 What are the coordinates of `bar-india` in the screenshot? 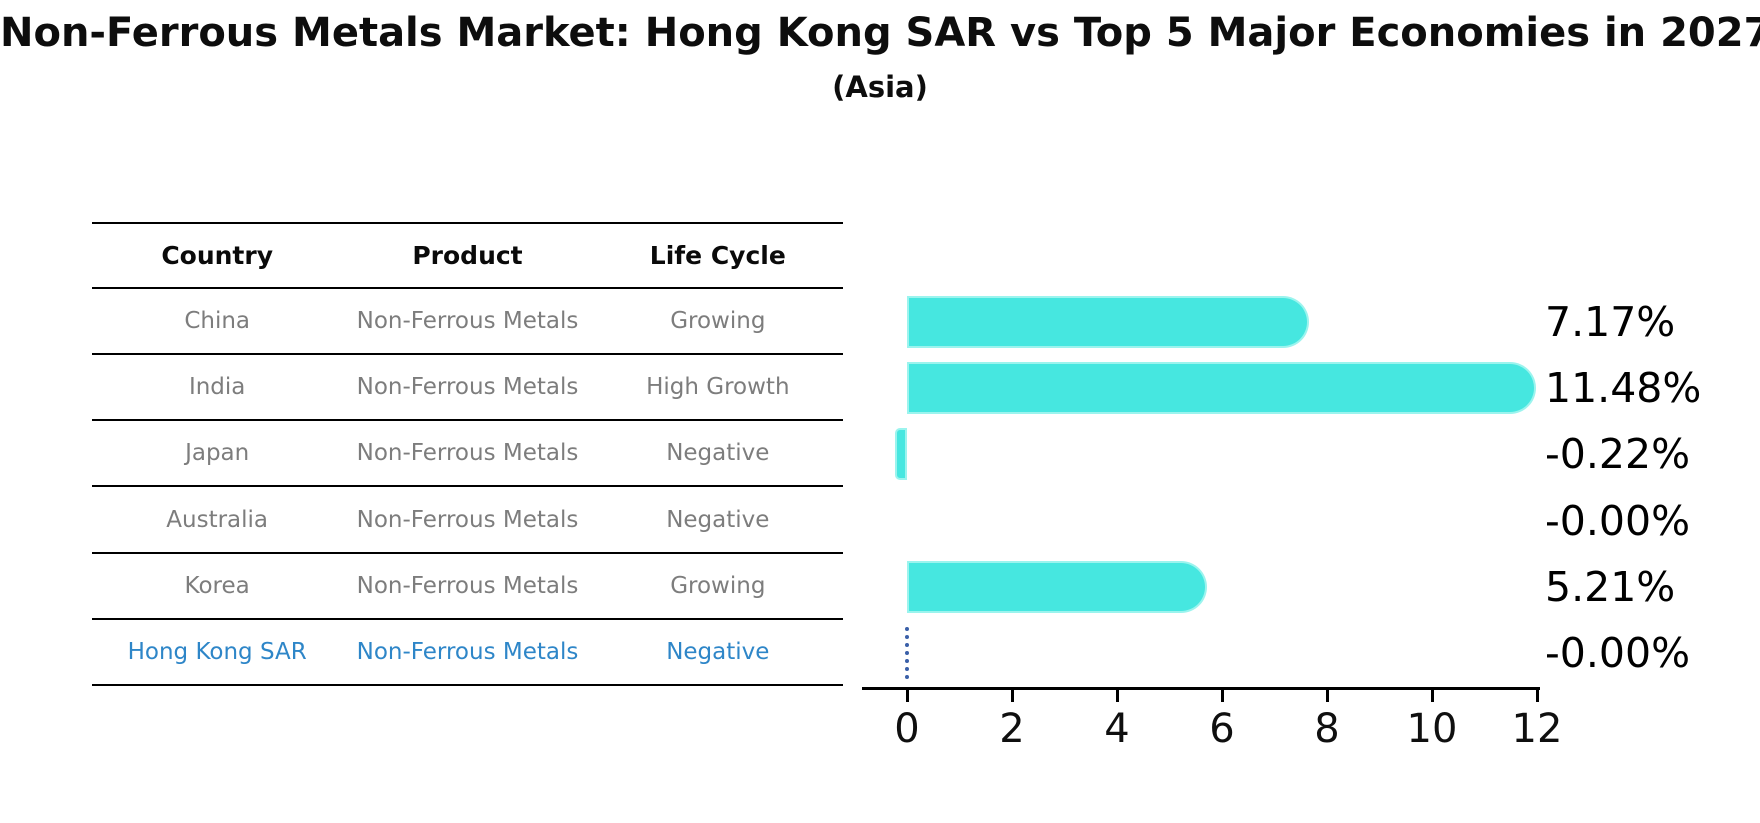 It's located at (1221, 388).